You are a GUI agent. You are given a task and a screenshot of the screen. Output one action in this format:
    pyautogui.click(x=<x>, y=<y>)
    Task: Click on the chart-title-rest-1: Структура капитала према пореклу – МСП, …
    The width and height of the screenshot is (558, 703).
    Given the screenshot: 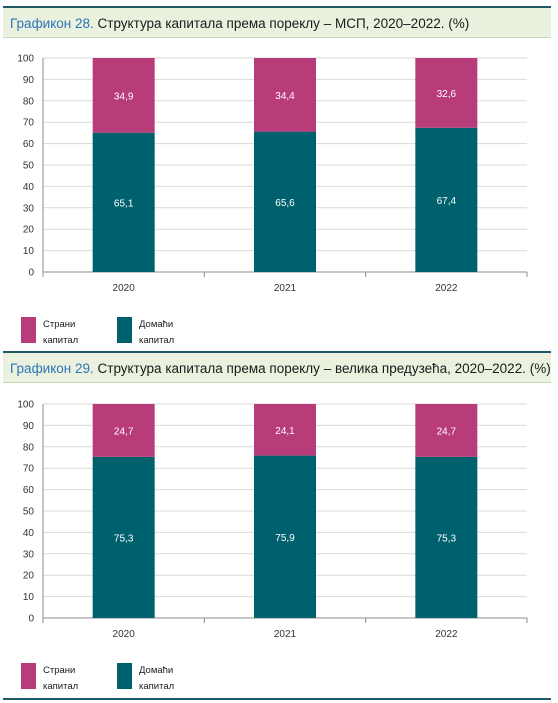 What is the action you would take?
    pyautogui.click(x=281, y=23)
    